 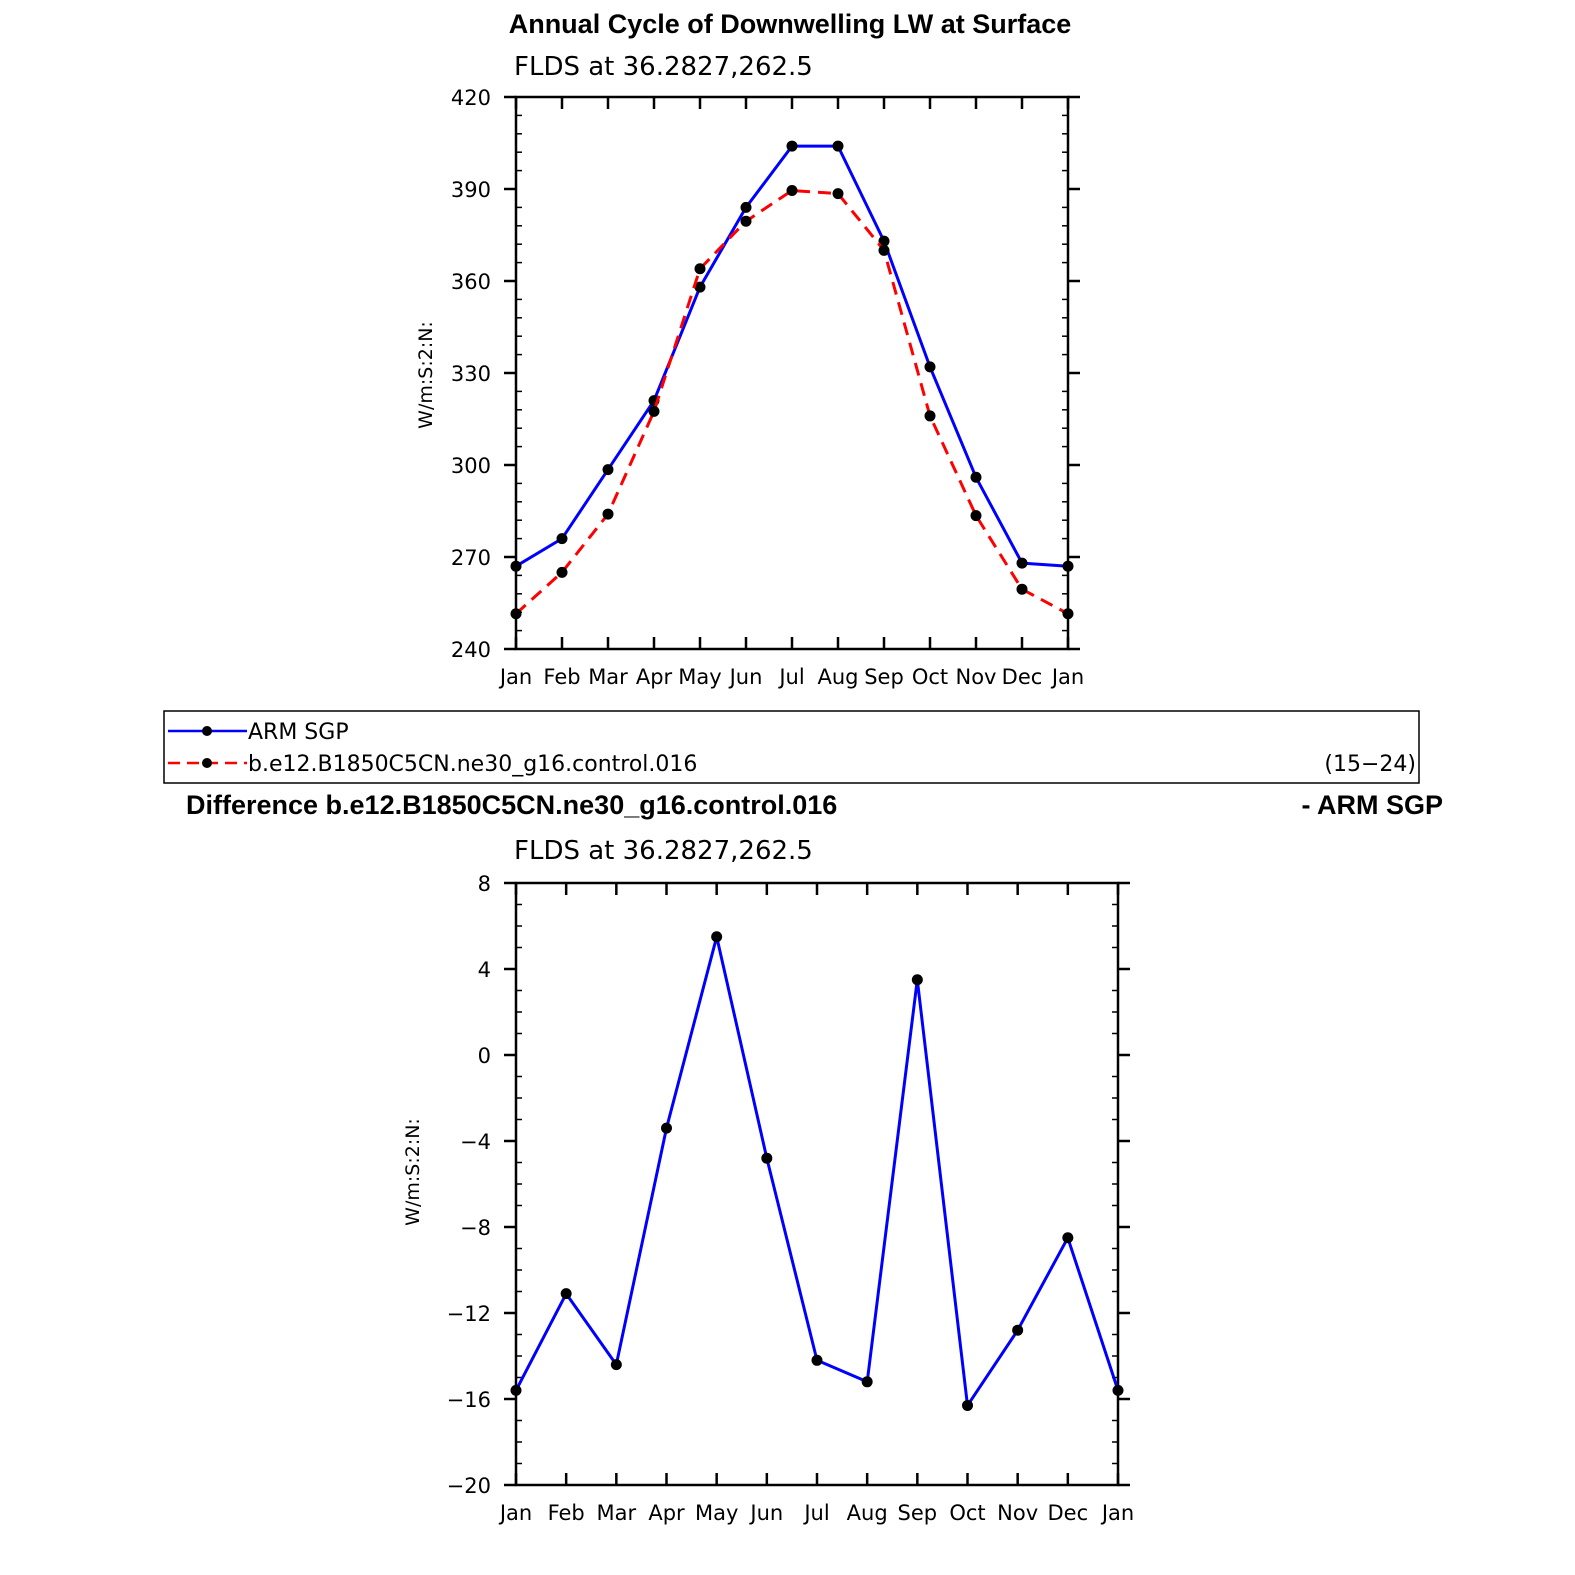 I want to click on bottom-xtick-label: Feb, so click(x=566, y=1513).